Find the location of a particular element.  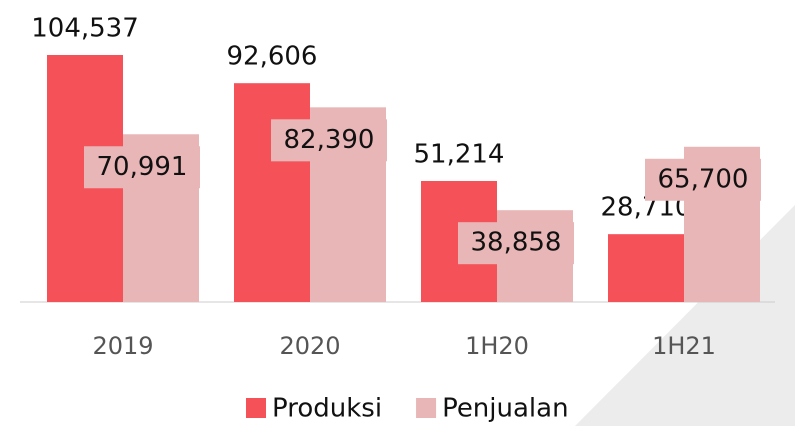

data-label: 70,991 is located at coordinates (142, 167).